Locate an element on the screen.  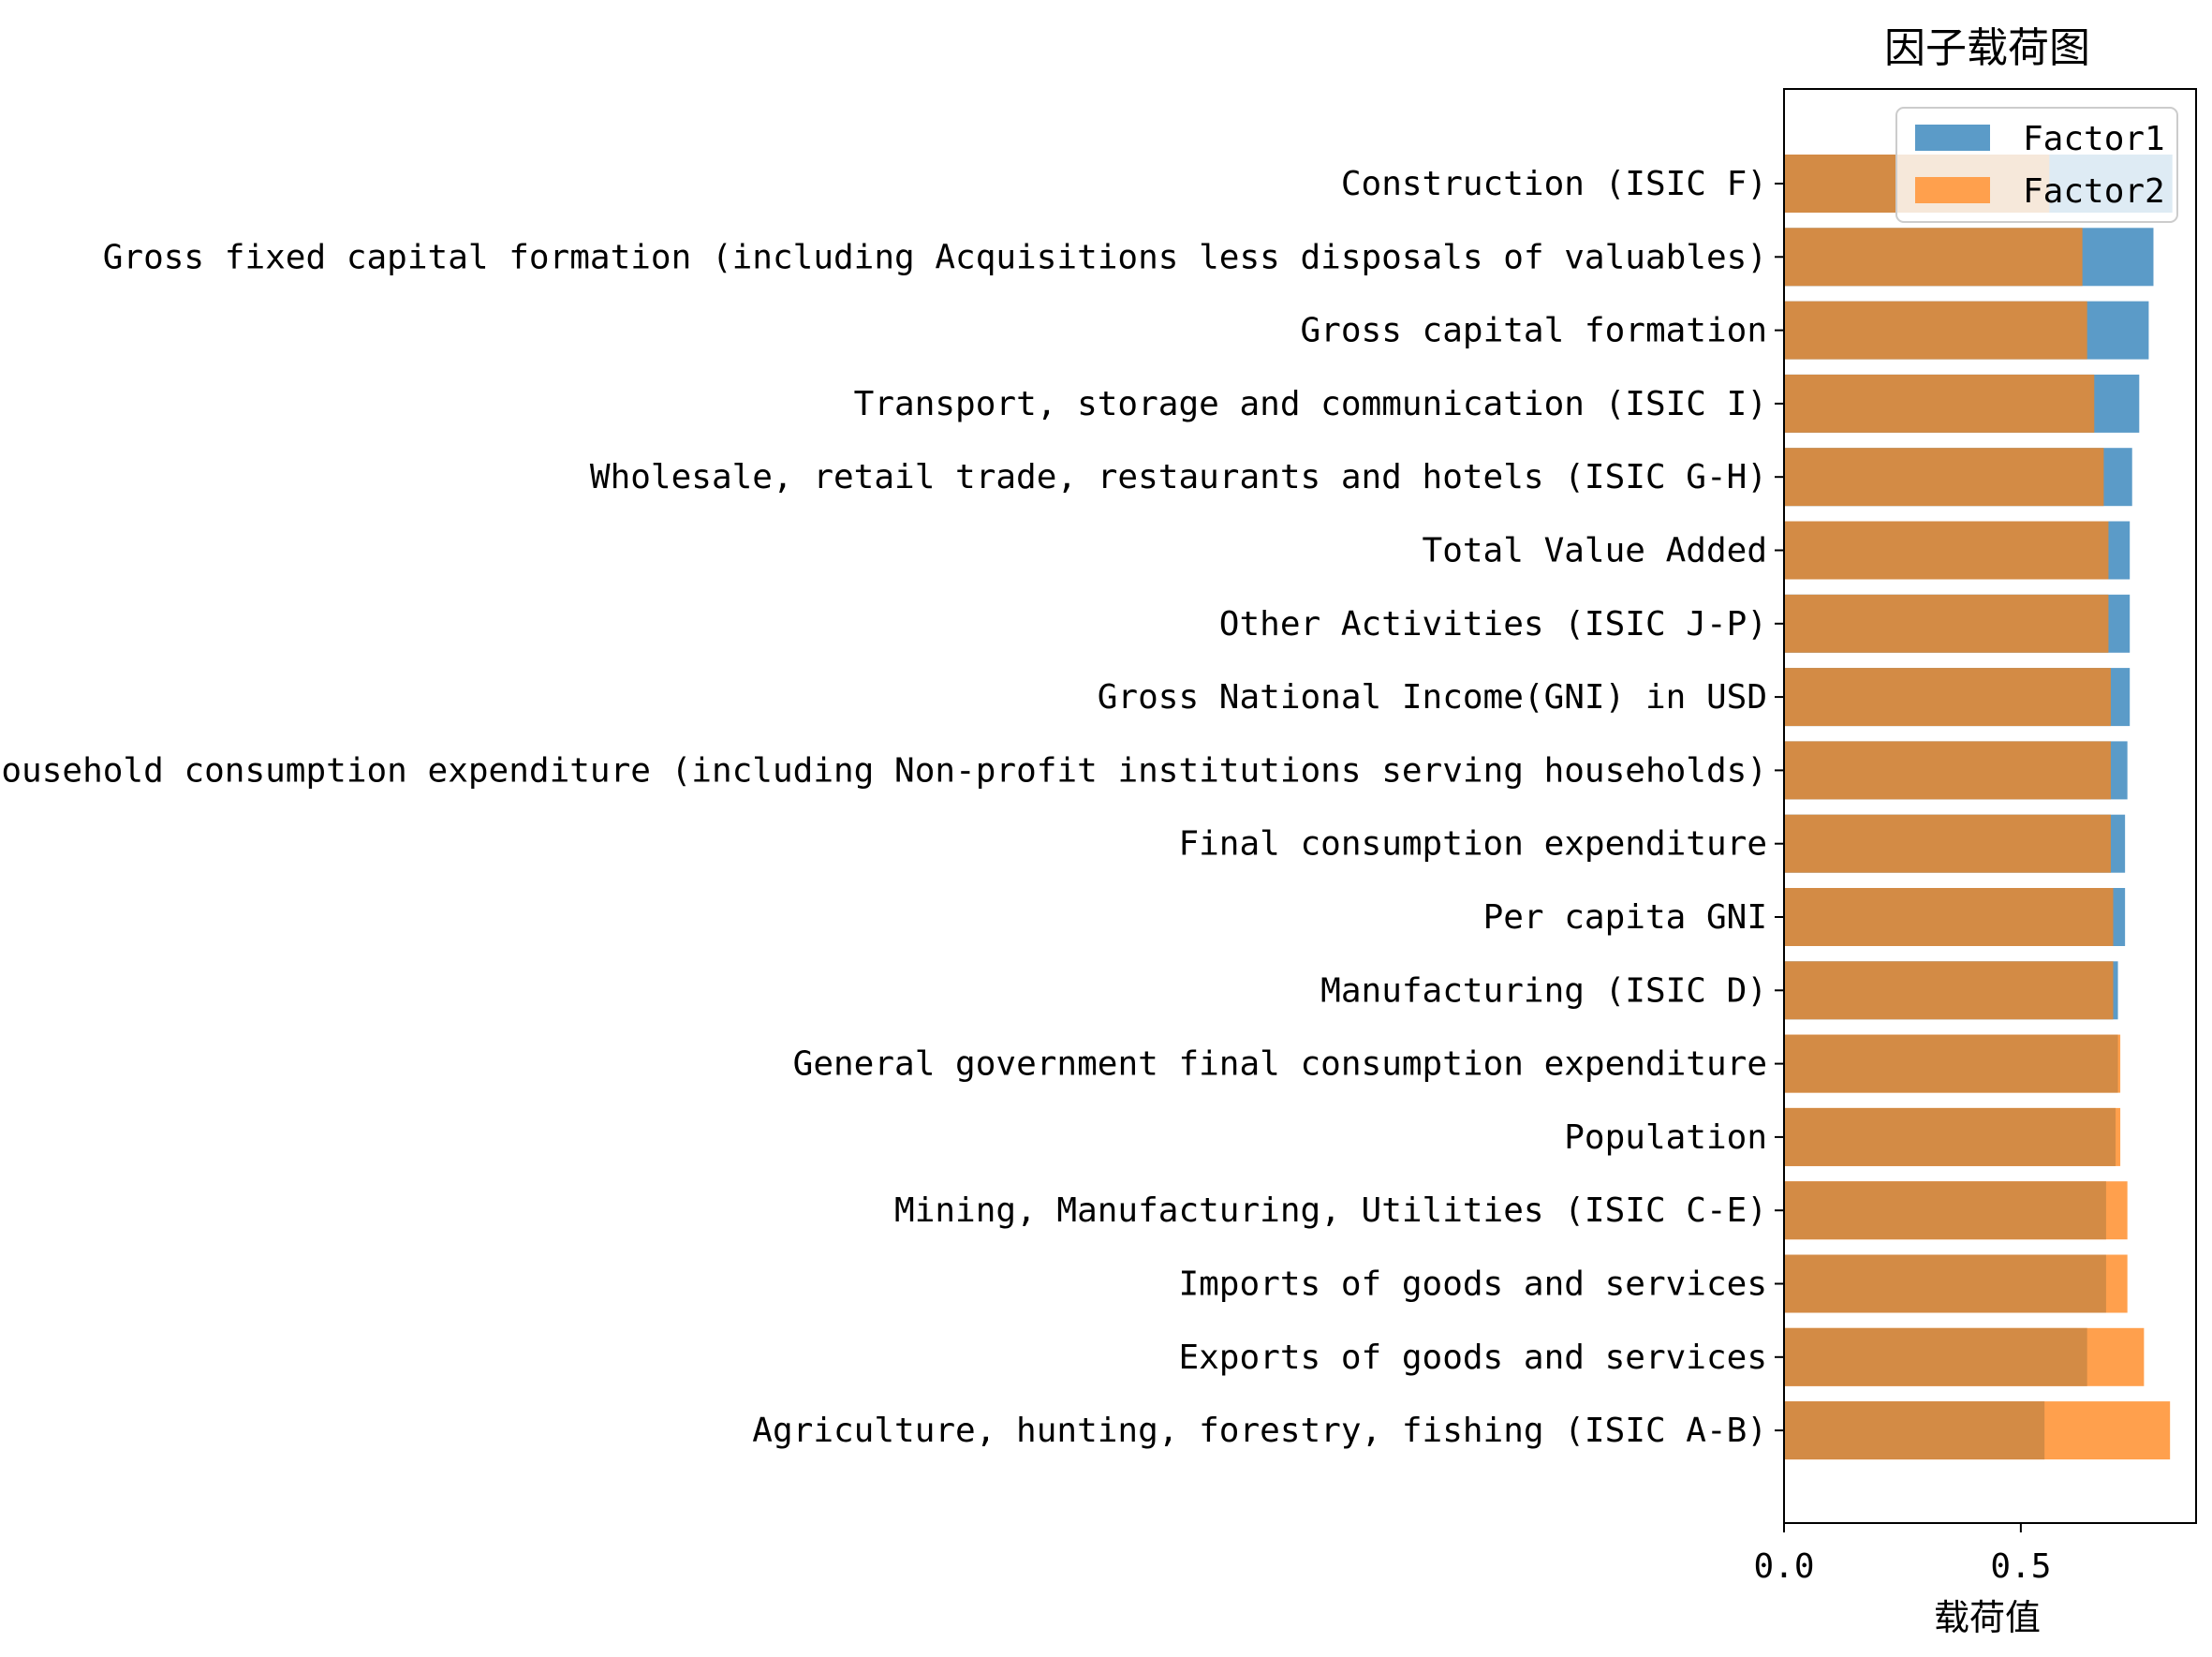
x-tick-label-1: 0.5 is located at coordinates (2021, 1566).